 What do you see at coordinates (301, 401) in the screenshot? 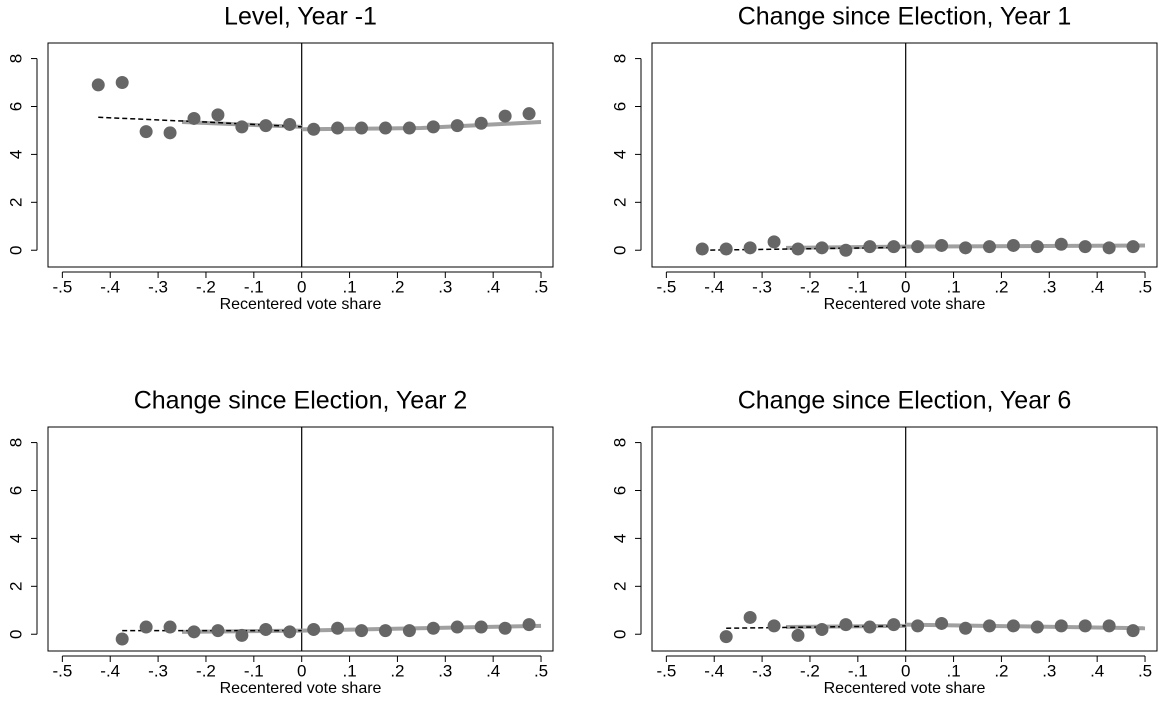
I see `panel-title: Change since Election, Year 2` at bounding box center [301, 401].